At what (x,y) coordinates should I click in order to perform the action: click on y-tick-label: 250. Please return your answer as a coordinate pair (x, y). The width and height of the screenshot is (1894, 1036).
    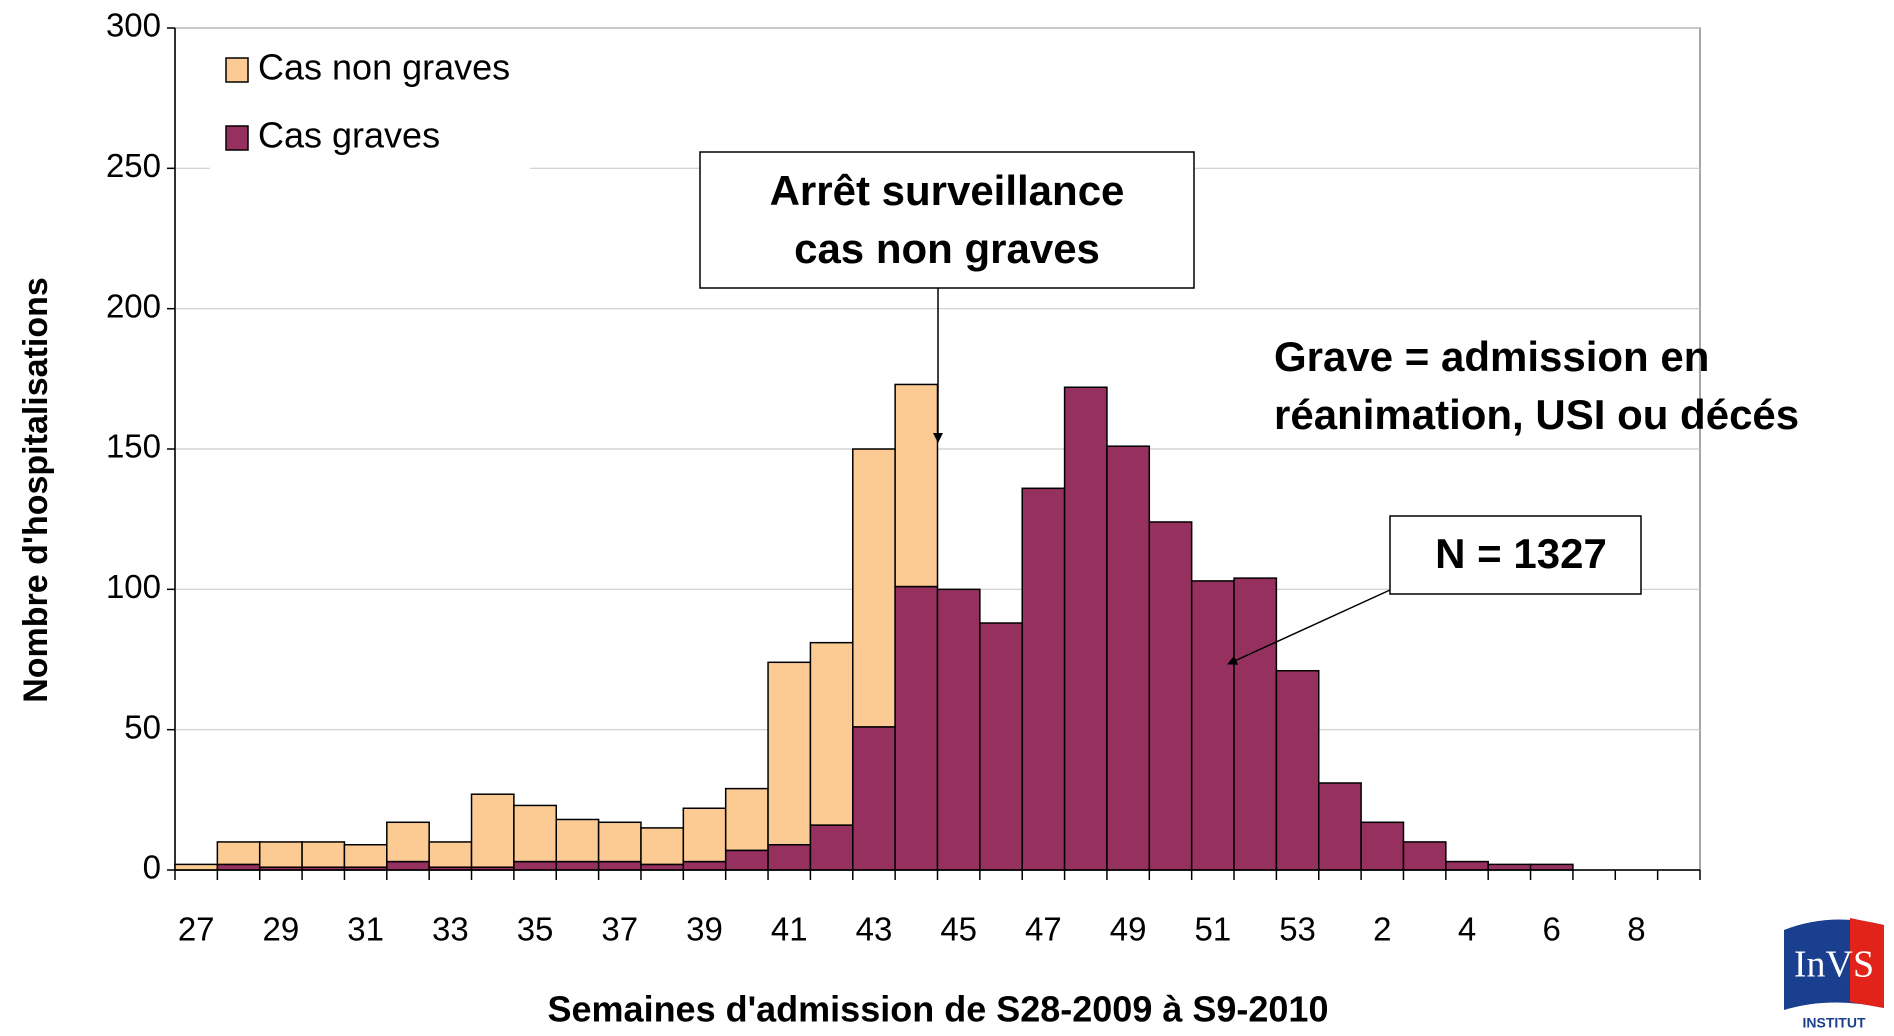
    Looking at the image, I should click on (133, 165).